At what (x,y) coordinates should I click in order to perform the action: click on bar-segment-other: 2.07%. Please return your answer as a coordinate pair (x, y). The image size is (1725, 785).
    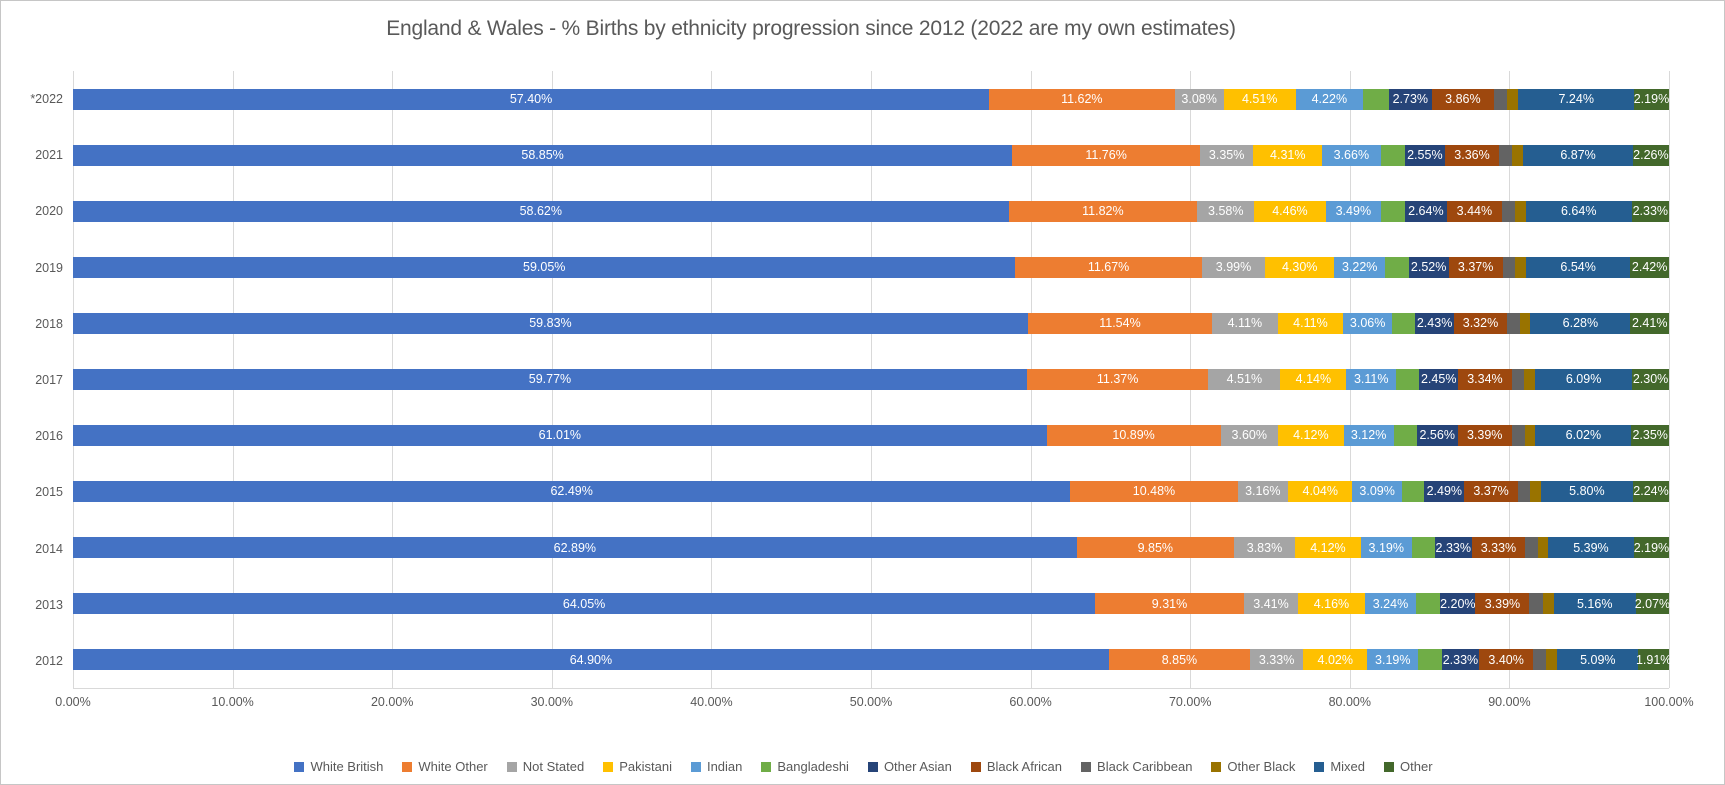
    Looking at the image, I should click on (1652, 604).